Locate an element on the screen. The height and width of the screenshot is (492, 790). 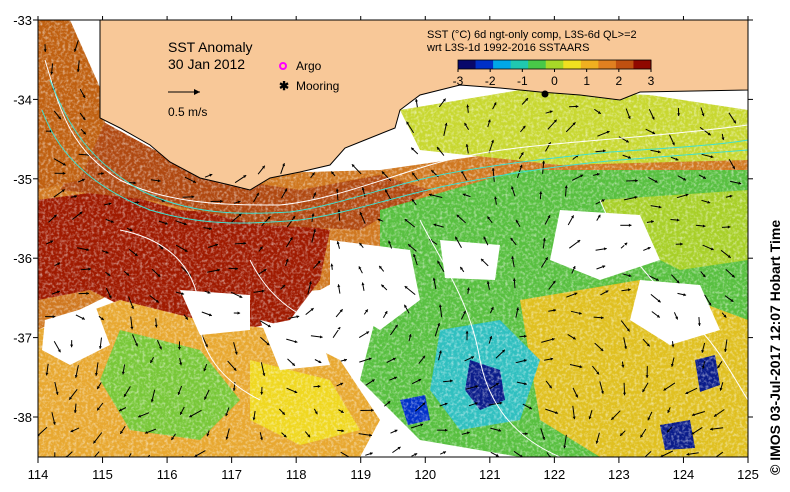
x-tick-label: 119 is located at coordinates (360, 474).